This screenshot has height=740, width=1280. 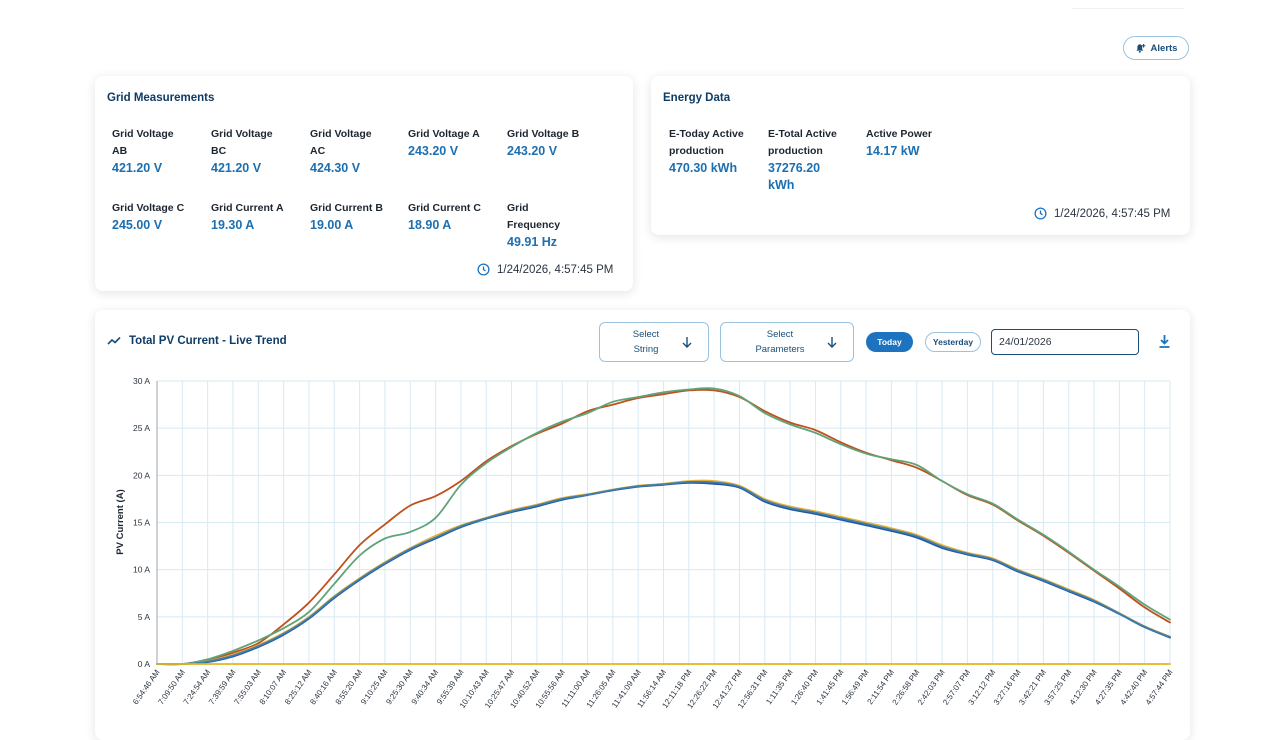 What do you see at coordinates (1140, 48) in the screenshot?
I see `bell-plus-icon` at bounding box center [1140, 48].